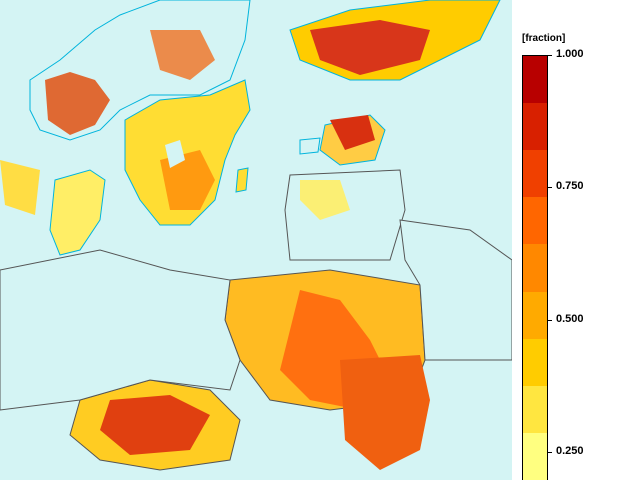 The image size is (640, 480). Describe the element at coordinates (570, 54) in the screenshot. I see `legend-tick-label: 1.000` at that location.